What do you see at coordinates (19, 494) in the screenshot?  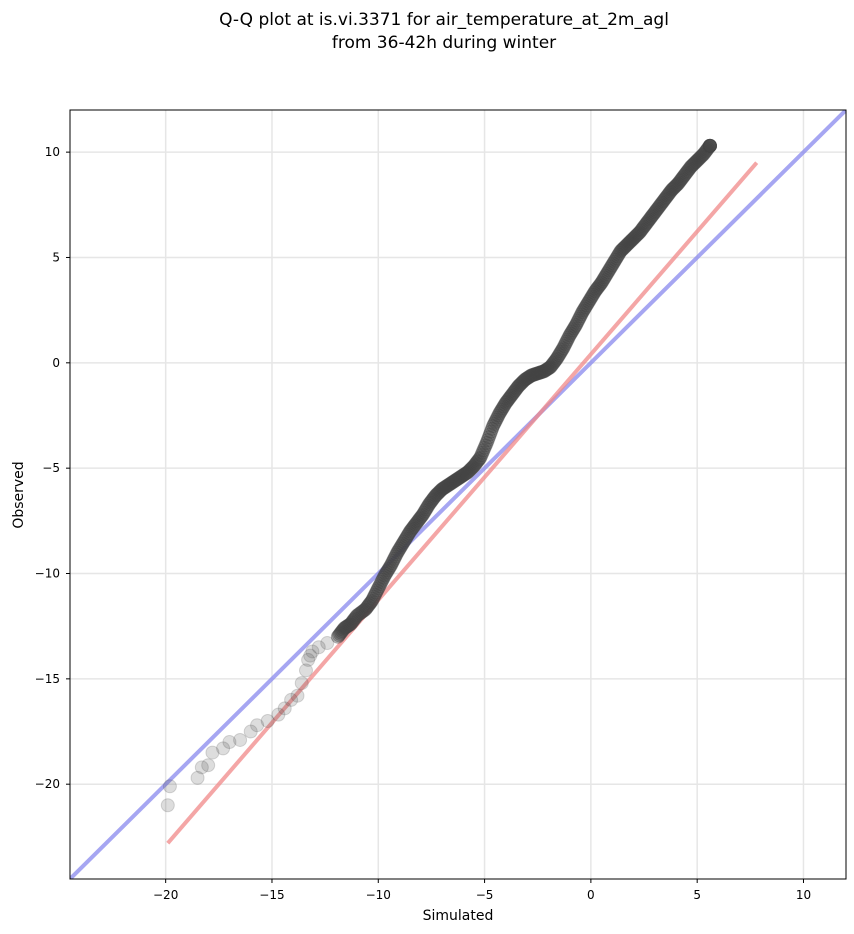 I see `y-axis-label: Observed` at bounding box center [19, 494].